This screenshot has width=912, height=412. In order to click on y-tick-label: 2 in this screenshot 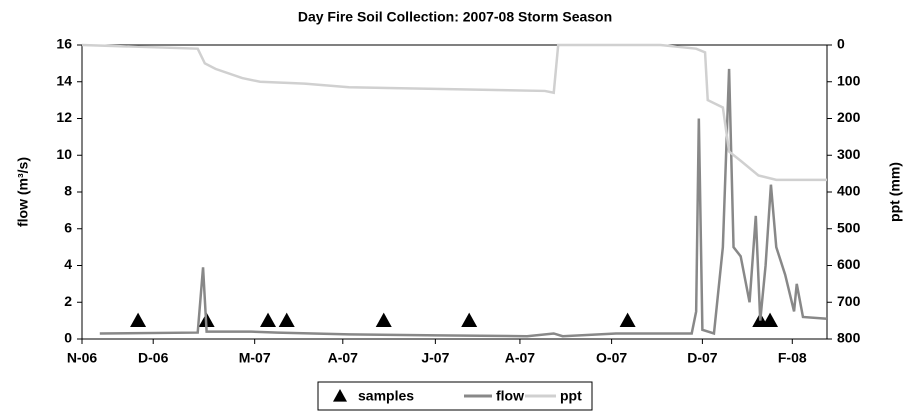, I will do `click(68, 301)`.